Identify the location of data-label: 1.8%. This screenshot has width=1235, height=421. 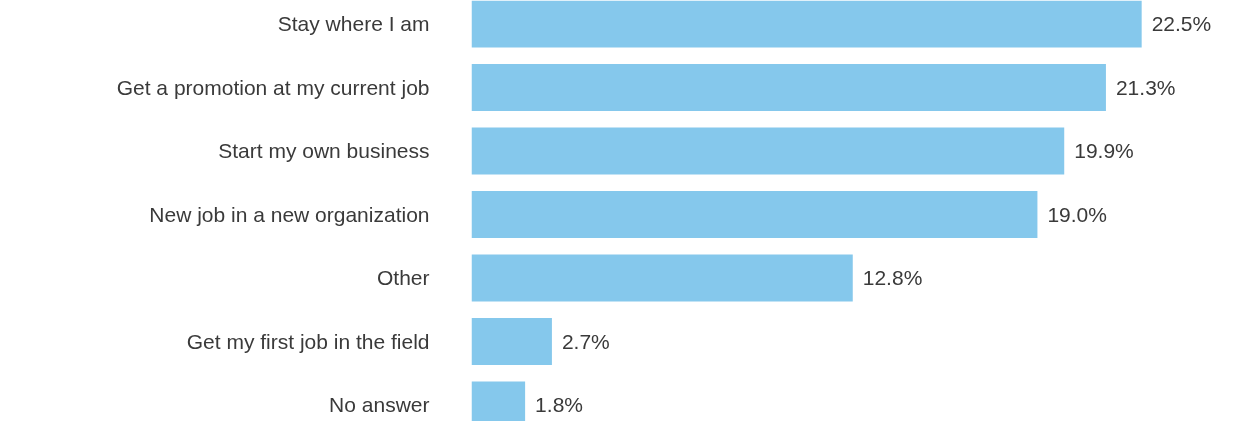
(559, 405).